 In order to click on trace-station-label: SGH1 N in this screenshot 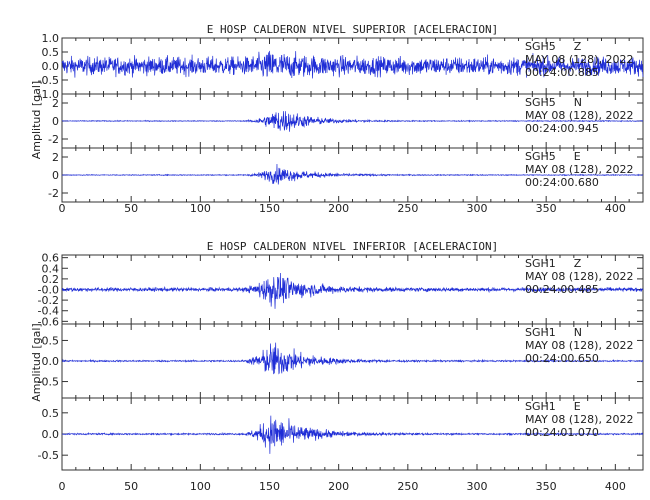, I will do `click(553, 332)`.